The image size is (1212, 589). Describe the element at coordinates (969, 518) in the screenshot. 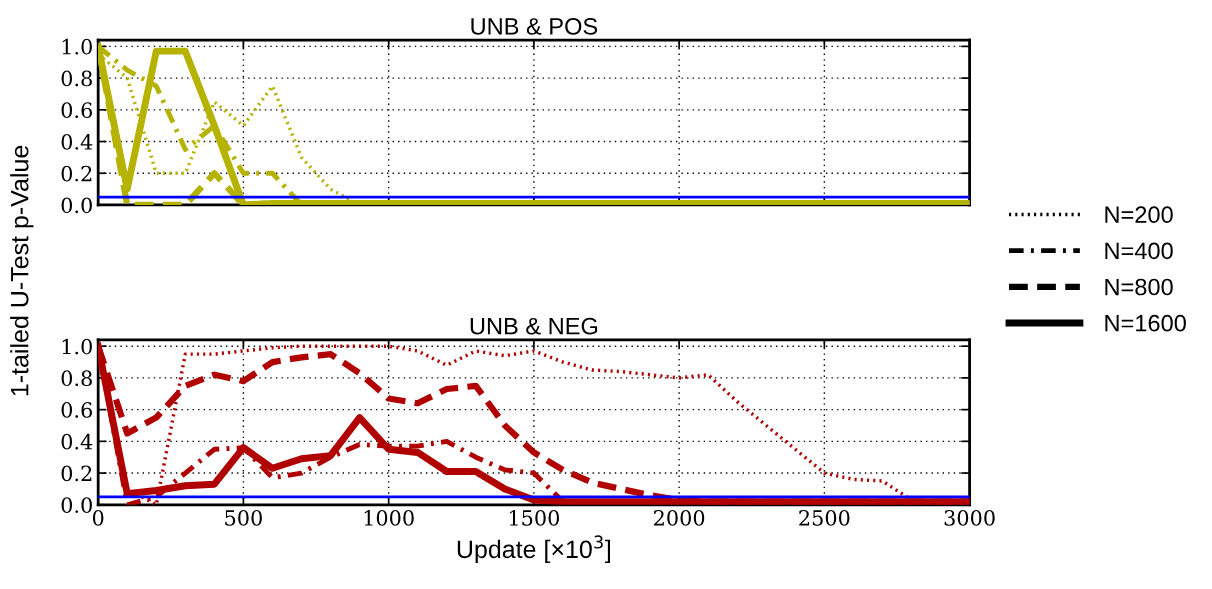

I see `x-tick-label: 3000` at that location.